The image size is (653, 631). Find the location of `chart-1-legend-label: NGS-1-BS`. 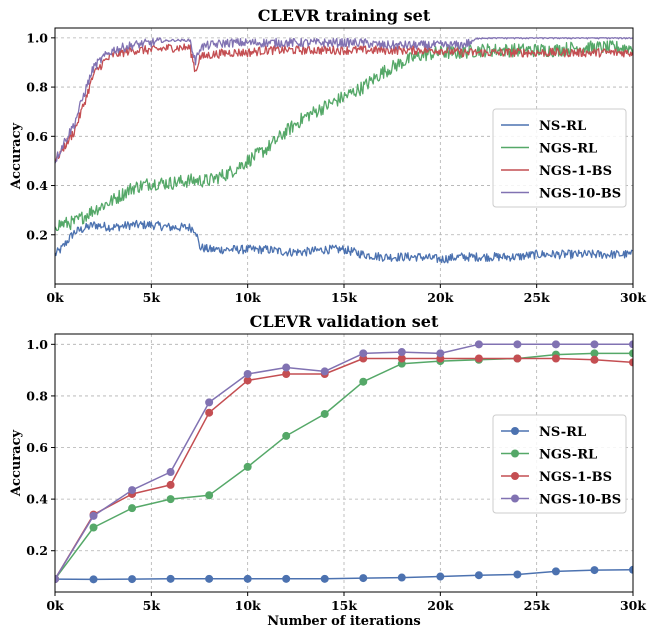

chart-1-legend-label: NGS-1-BS is located at coordinates (575, 171).